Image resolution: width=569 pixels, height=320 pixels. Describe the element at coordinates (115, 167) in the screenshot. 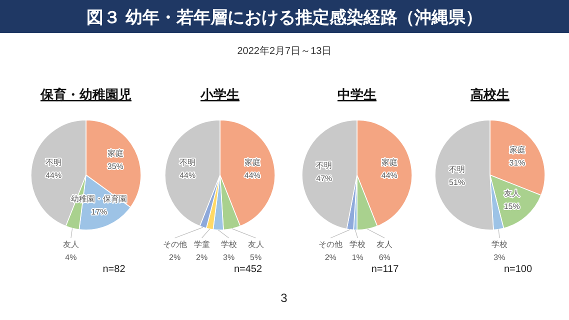

I see `data-label: 35%` at that location.